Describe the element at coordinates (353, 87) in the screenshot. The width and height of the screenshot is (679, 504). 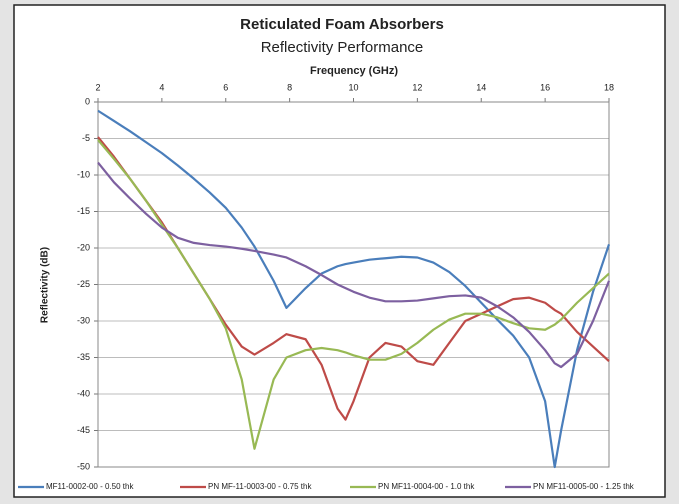
I see `x-tick-label: 10` at that location.